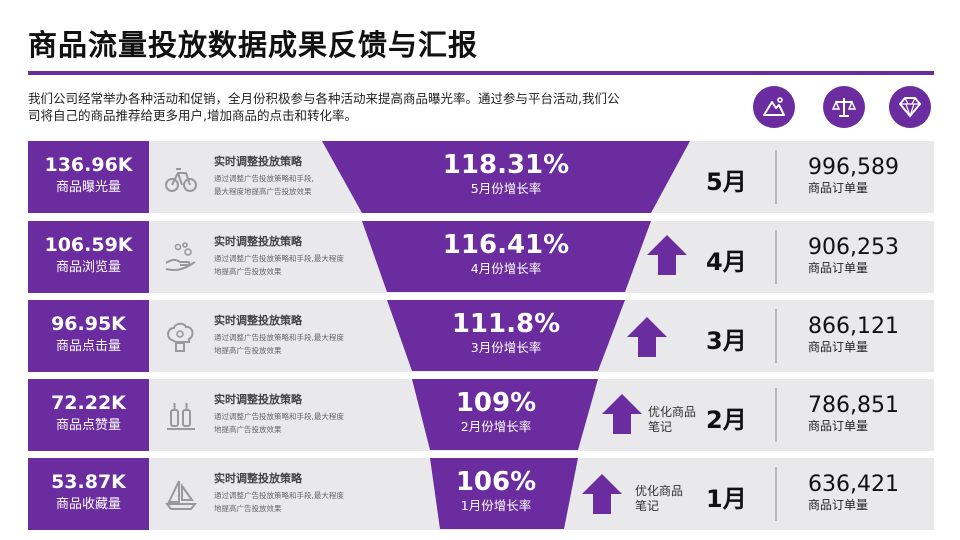 Image resolution: width=960 pixels, height=540 pixels. Describe the element at coordinates (263, 191) in the screenshot. I see `strategy-desc-line: 最大程度地提高广告投放效果` at that location.